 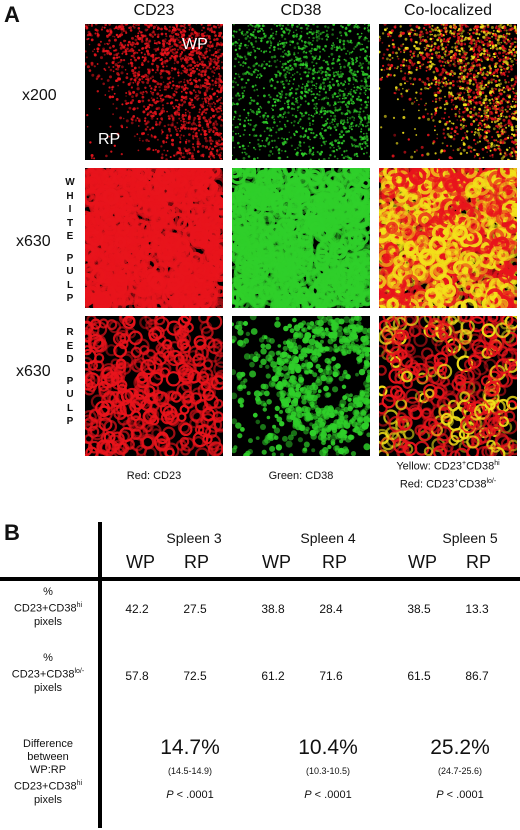 I want to click on micrograph-white-pulp-cd23, so click(x=154, y=238).